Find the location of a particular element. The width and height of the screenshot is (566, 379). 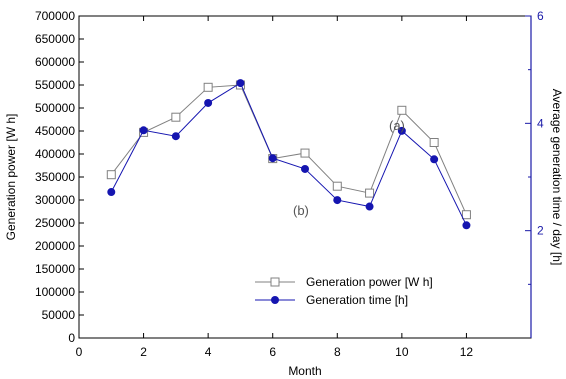

x-tick-label: 0 is located at coordinates (79, 352).